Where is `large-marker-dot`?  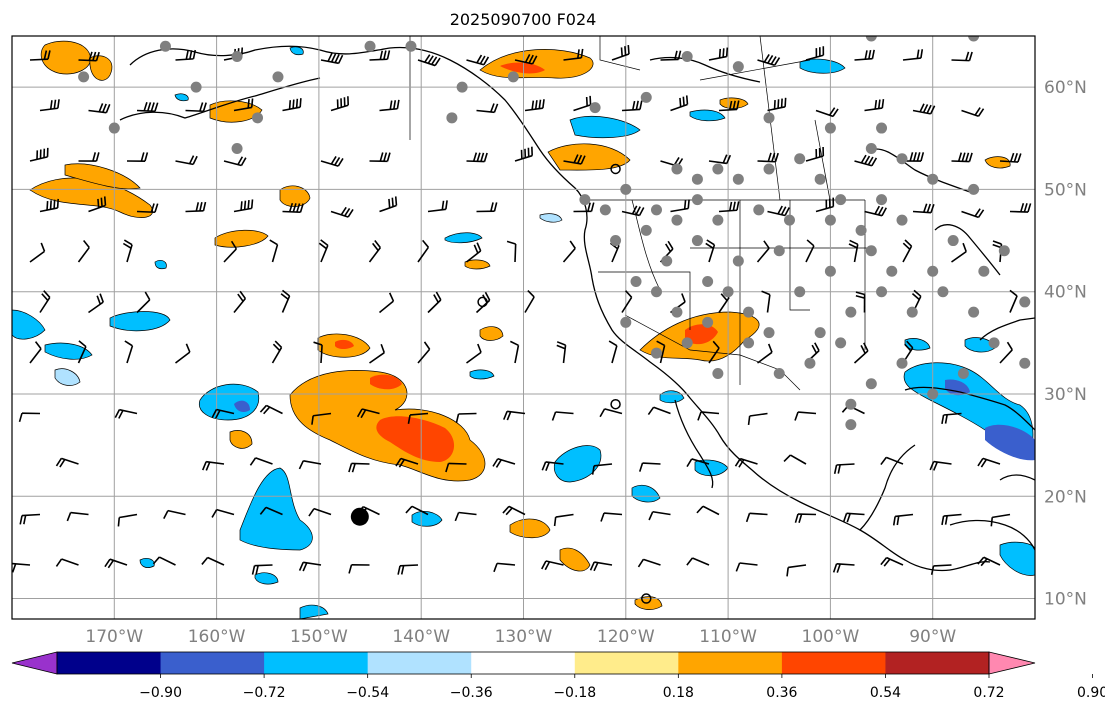 large-marker-dot is located at coordinates (359, 516).